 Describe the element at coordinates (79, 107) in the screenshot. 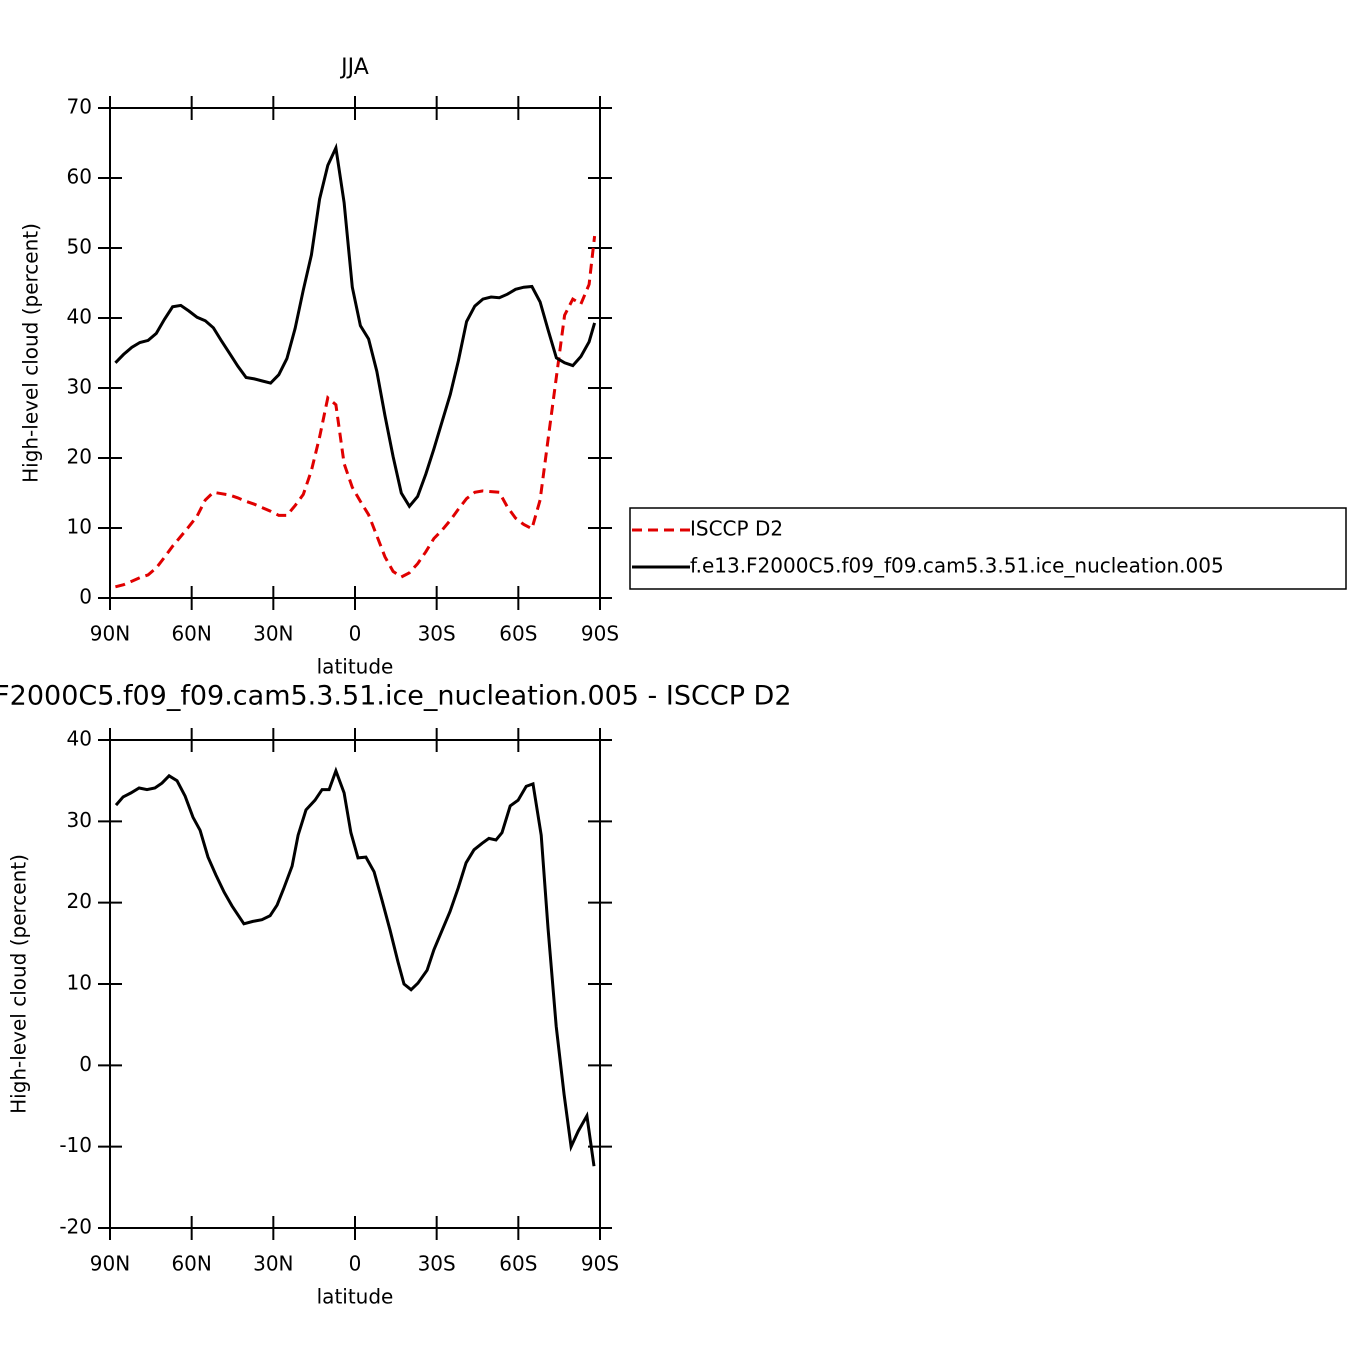

I see `y-tick-label: 70` at that location.